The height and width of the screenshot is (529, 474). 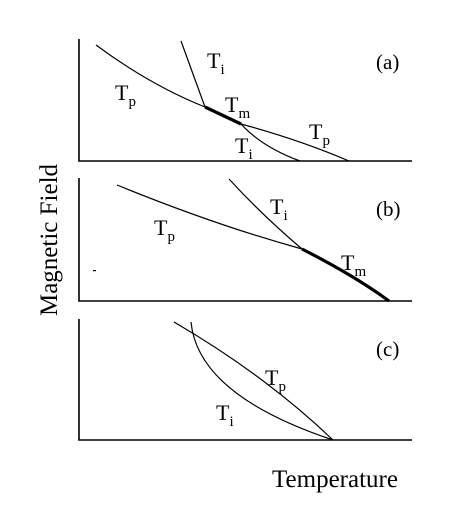 What do you see at coordinates (125, 95) in the screenshot?
I see `panel-a-tp-label: Tp` at bounding box center [125, 95].